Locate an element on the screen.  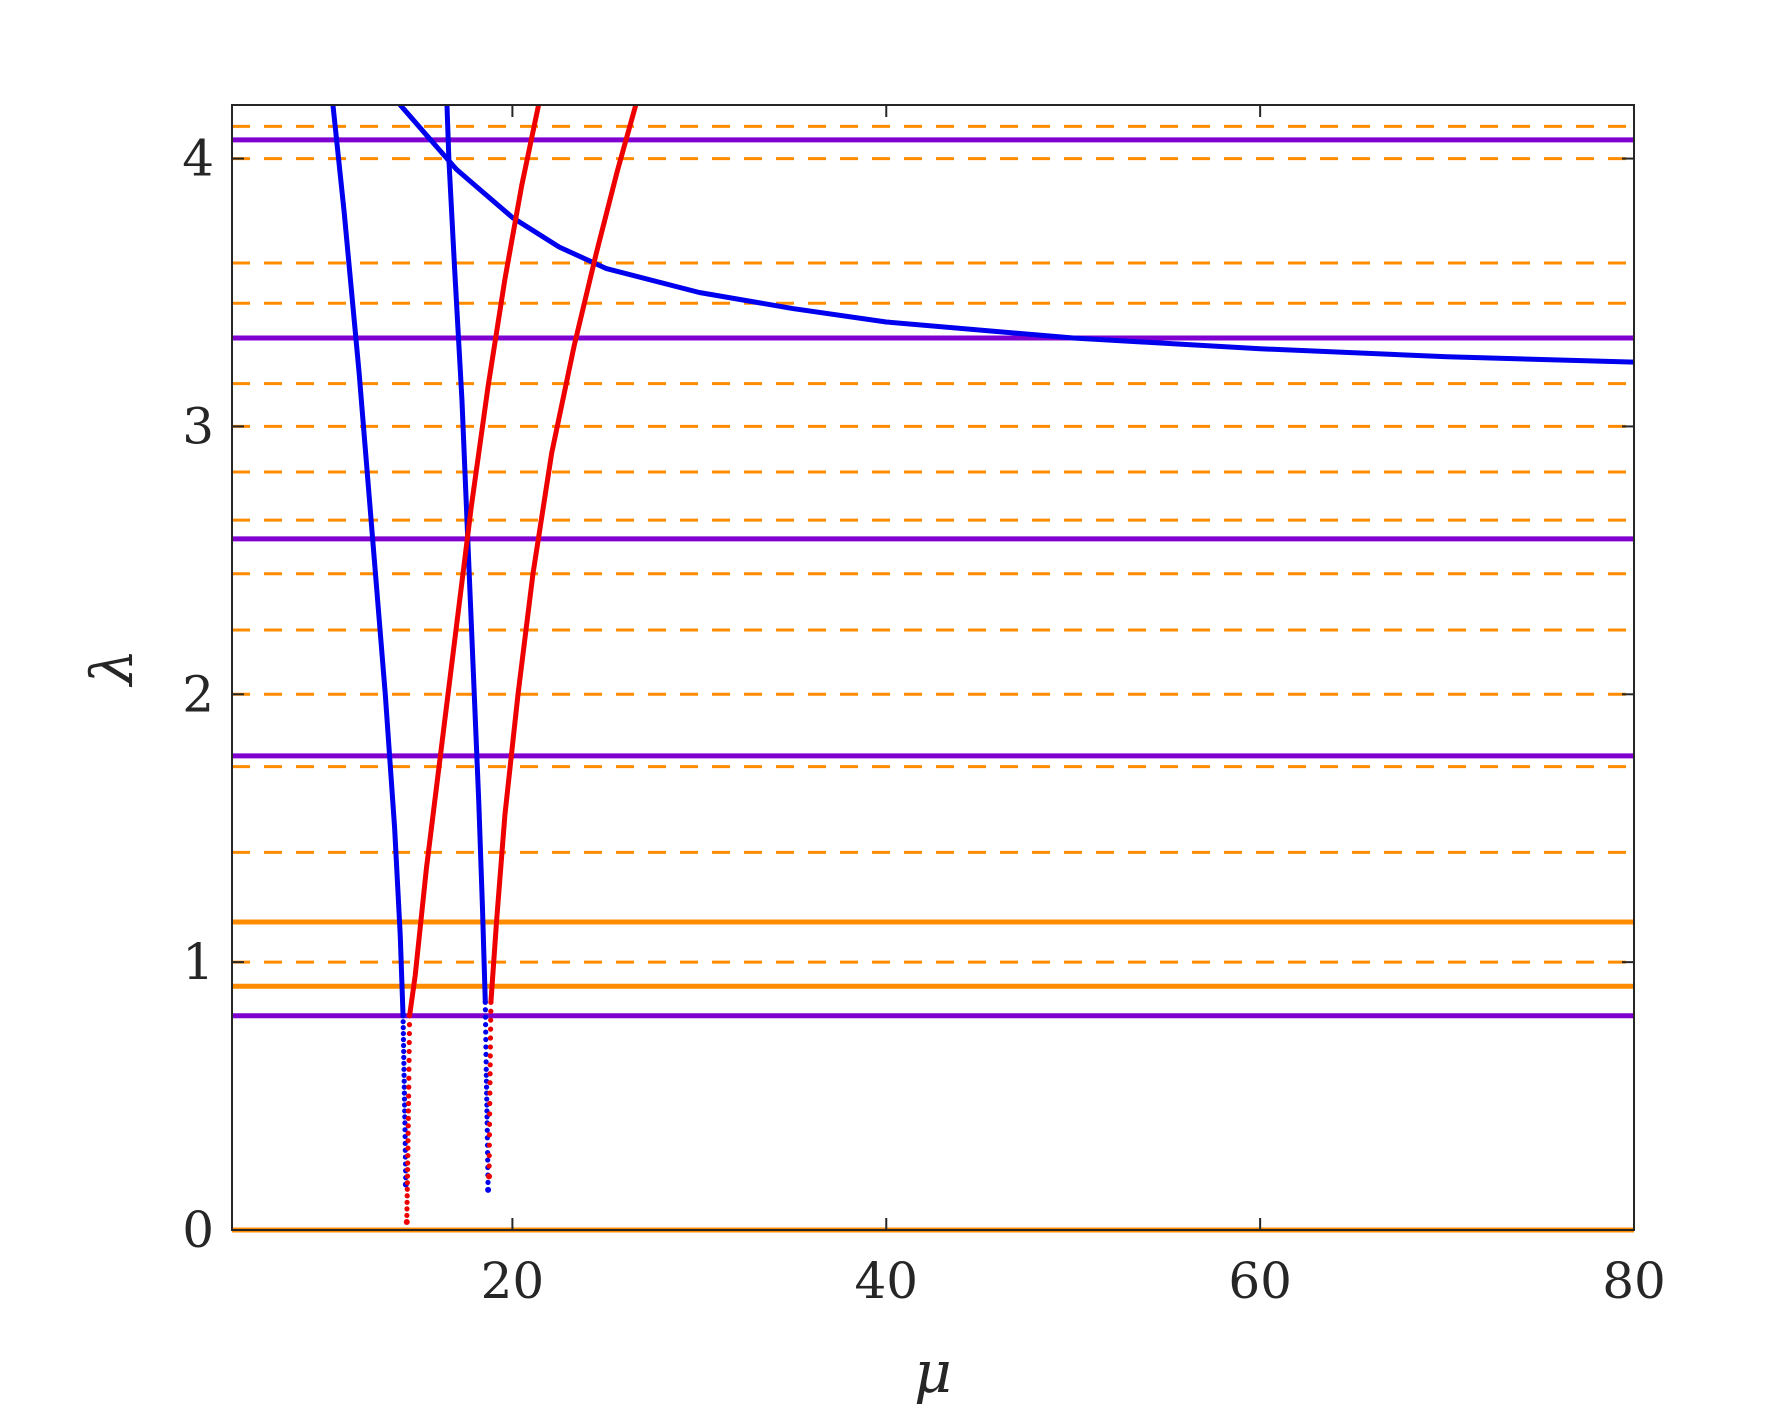
x-tick-label: 40 is located at coordinates (886, 1281).